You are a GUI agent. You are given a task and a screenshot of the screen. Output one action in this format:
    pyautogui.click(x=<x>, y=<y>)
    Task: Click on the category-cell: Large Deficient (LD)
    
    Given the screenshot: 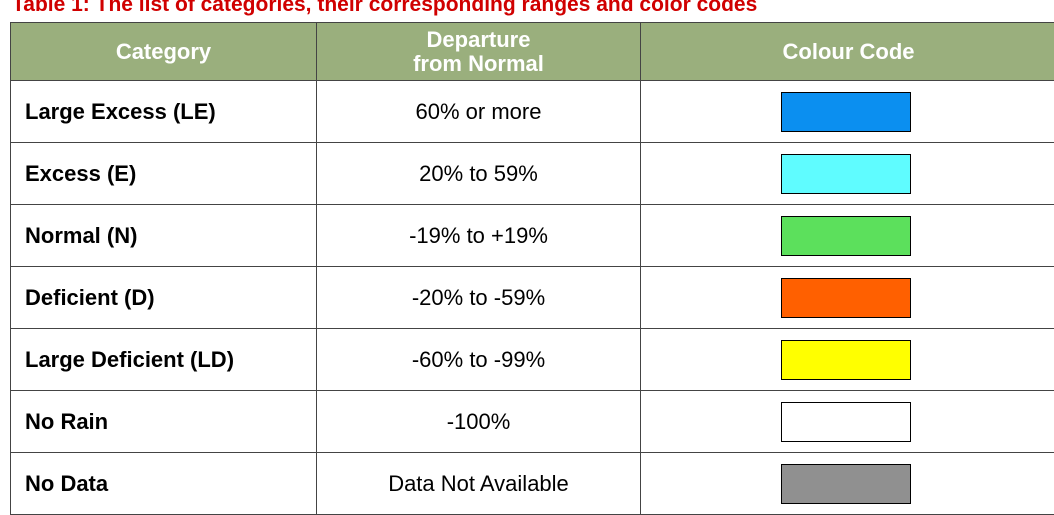 What is the action you would take?
    pyautogui.click(x=164, y=360)
    